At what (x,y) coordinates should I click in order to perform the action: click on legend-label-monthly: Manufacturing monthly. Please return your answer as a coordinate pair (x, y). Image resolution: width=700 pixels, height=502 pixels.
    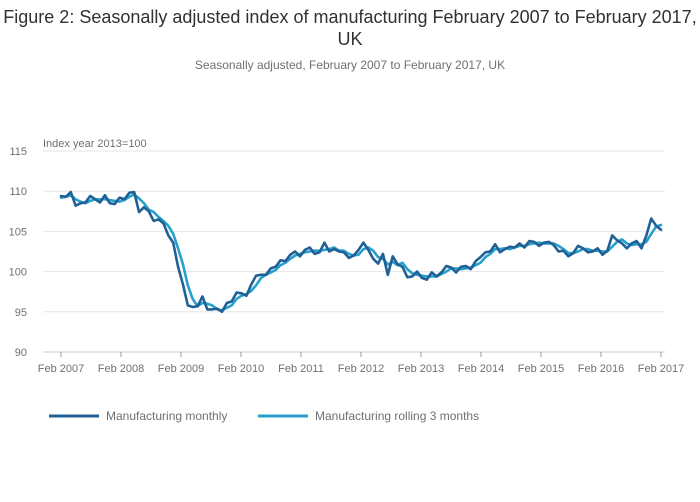
    Looking at the image, I should click on (166, 416).